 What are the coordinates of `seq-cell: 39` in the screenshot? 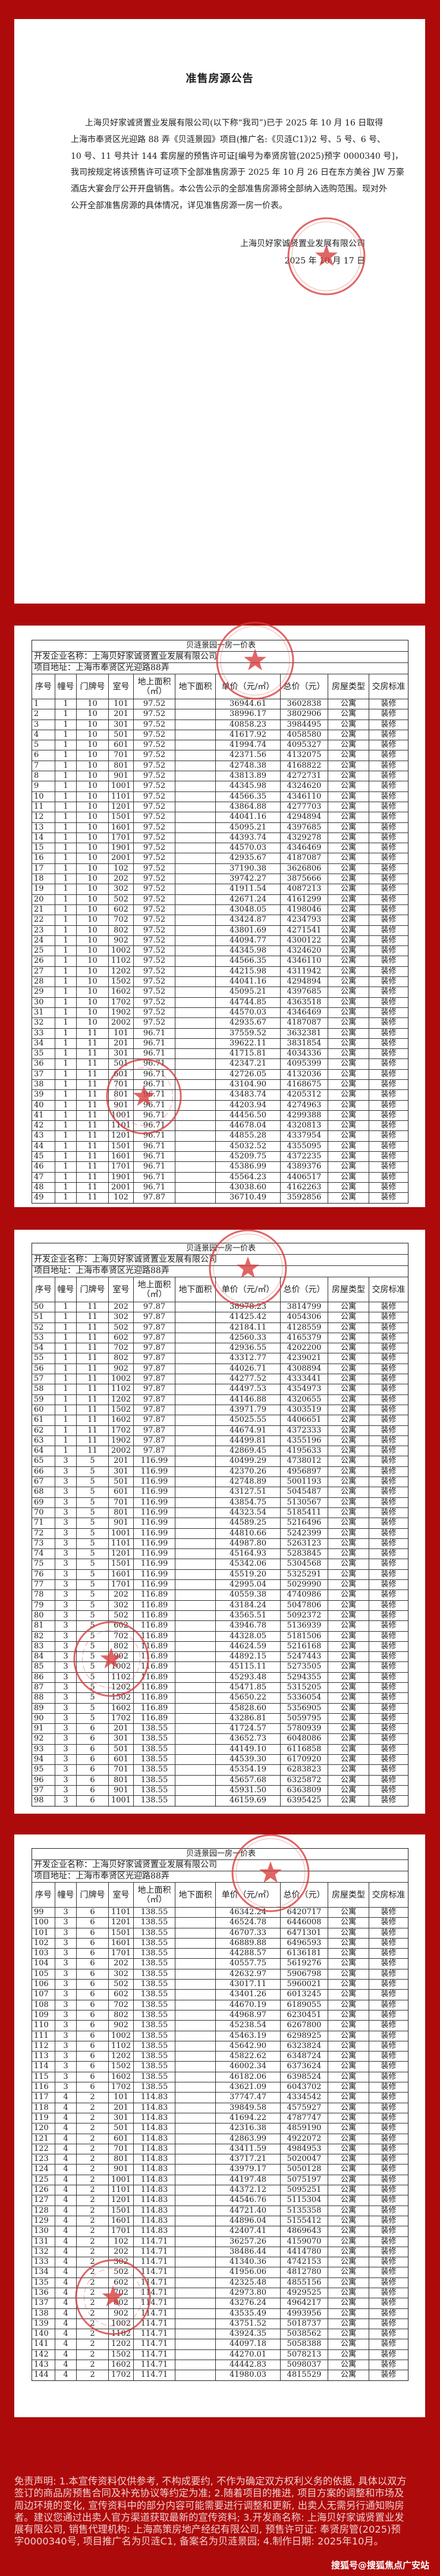 It's located at (39, 1094).